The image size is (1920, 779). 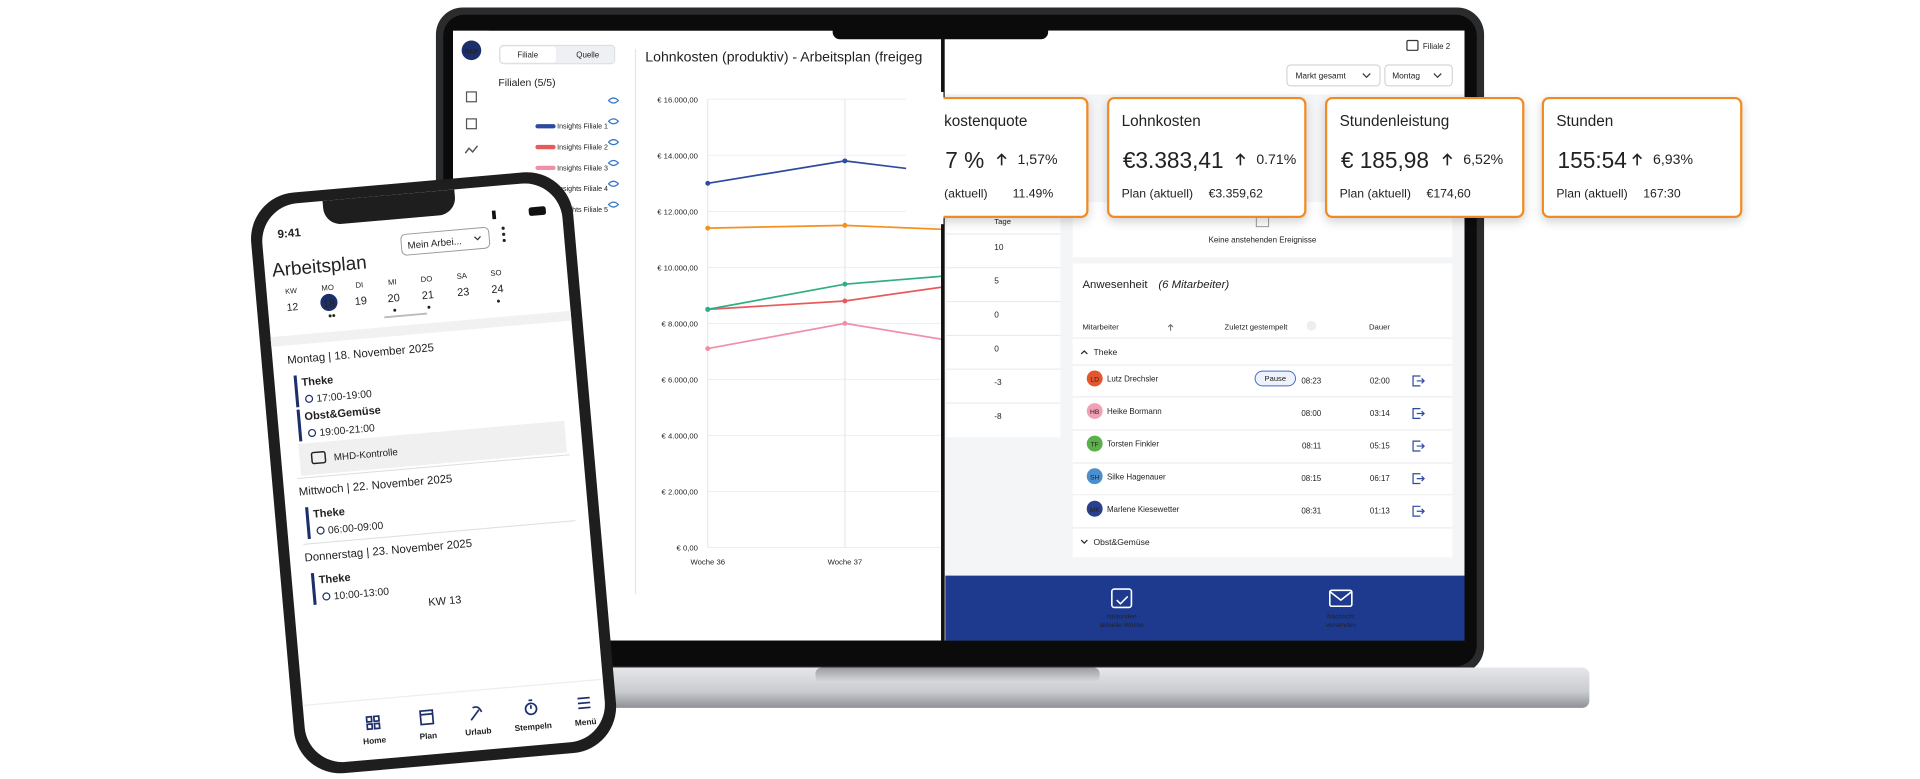 I want to click on y-tick-label: € 4.000,00, so click(x=680, y=435).